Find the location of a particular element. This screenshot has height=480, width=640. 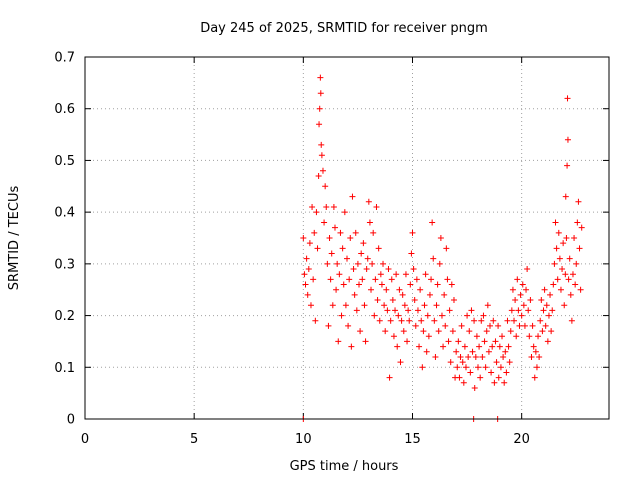

y-tick-label: 0.6 is located at coordinates (64, 109).